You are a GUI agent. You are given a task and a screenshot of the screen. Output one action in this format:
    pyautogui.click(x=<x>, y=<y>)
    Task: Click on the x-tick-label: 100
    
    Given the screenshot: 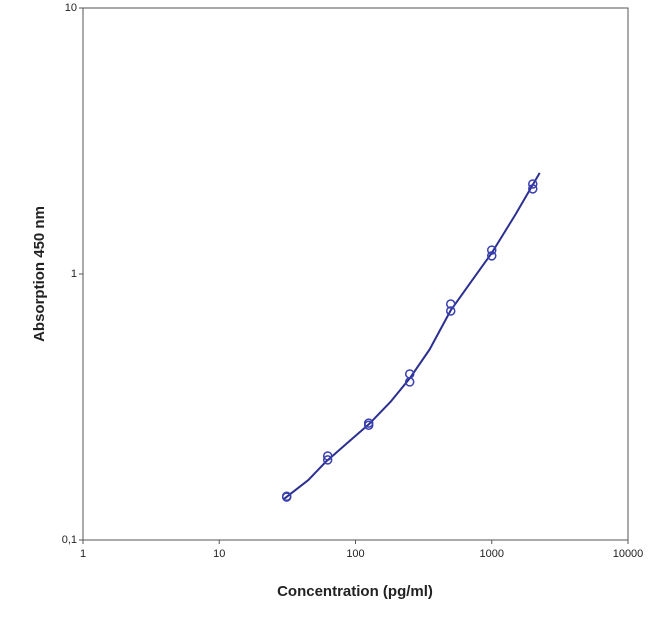 What is the action you would take?
    pyautogui.click(x=355, y=554)
    